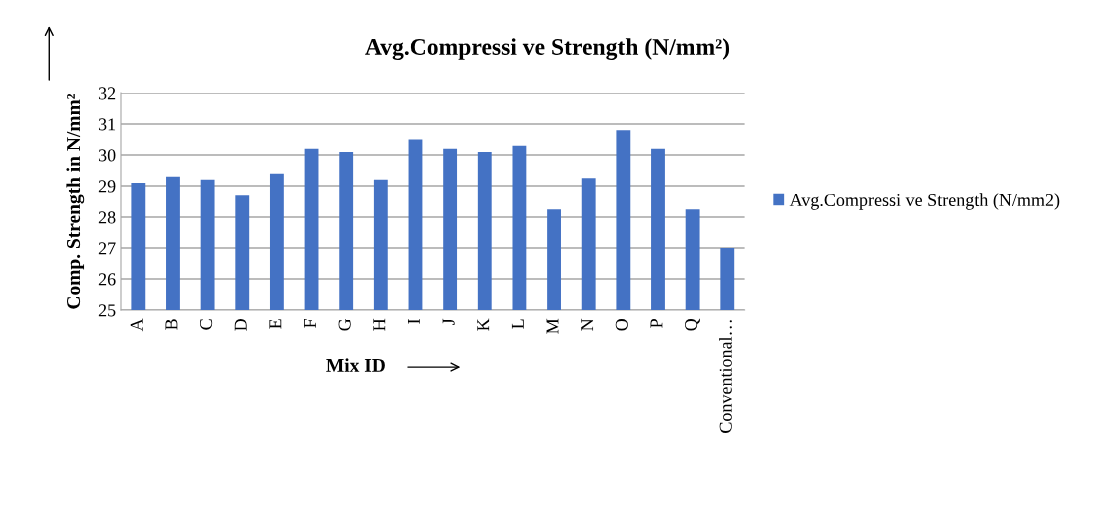 This screenshot has width=1095, height=517. I want to click on y-axis-title: Comp. Strength in N/mm², so click(75, 201).